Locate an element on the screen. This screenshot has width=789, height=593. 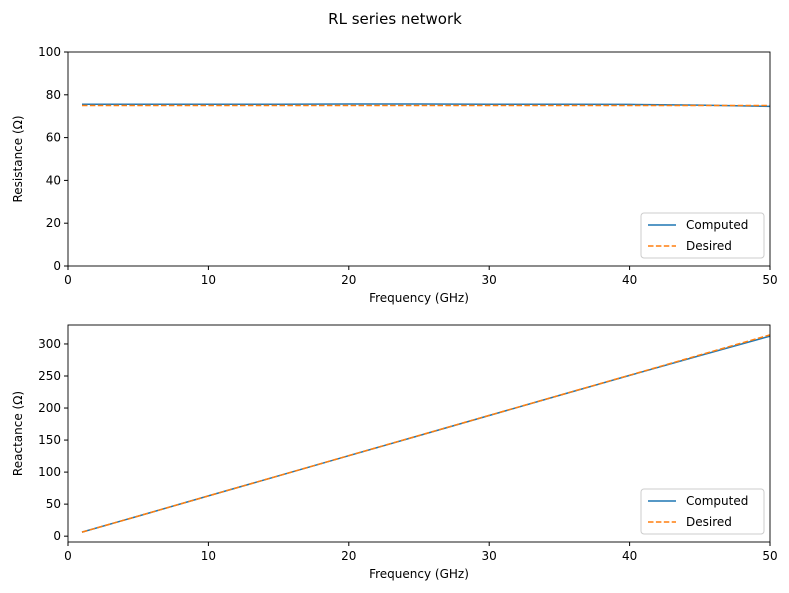
y-axis-label: Reactance (Ω) is located at coordinates (18, 433).